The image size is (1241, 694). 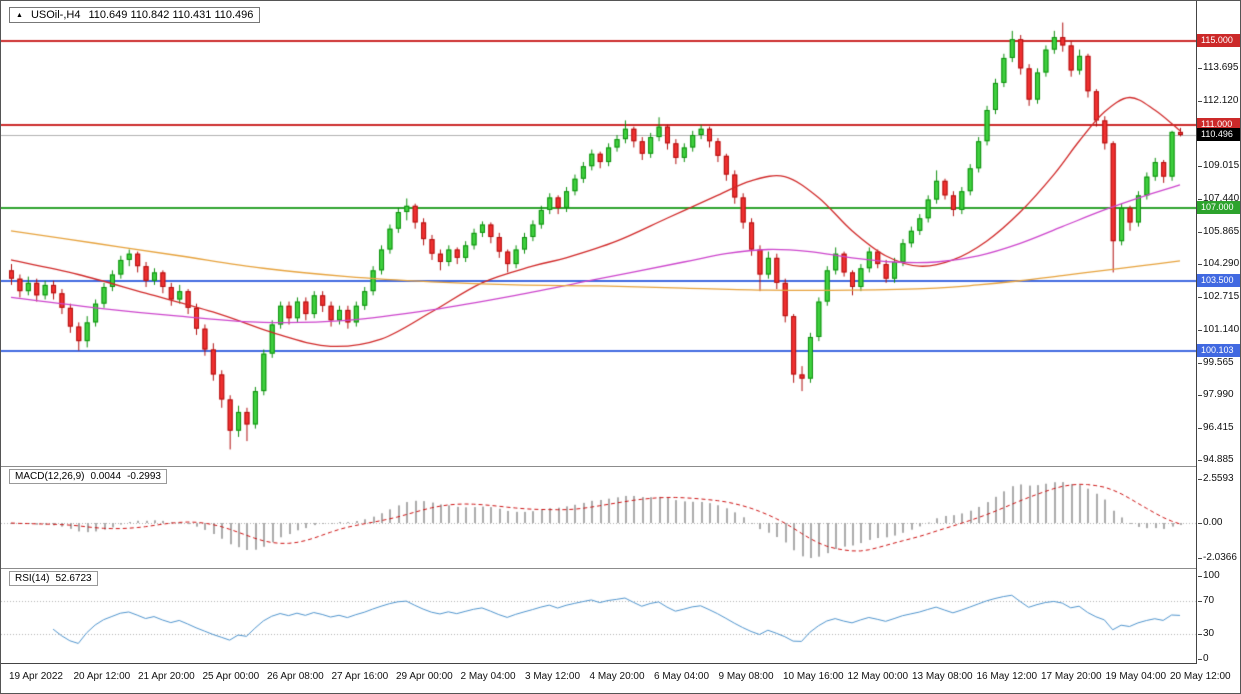 I want to click on macd-axis-label: 0.00, so click(x=1210, y=522).